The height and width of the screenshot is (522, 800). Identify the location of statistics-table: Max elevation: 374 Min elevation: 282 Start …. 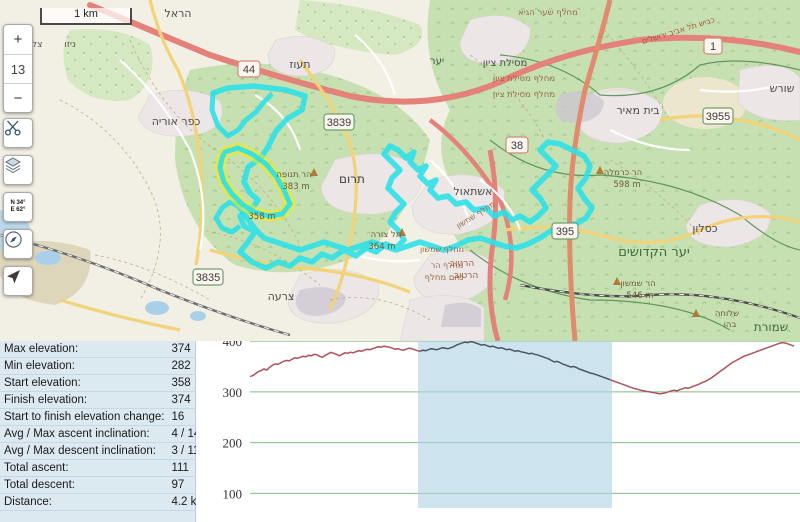
(104, 426).